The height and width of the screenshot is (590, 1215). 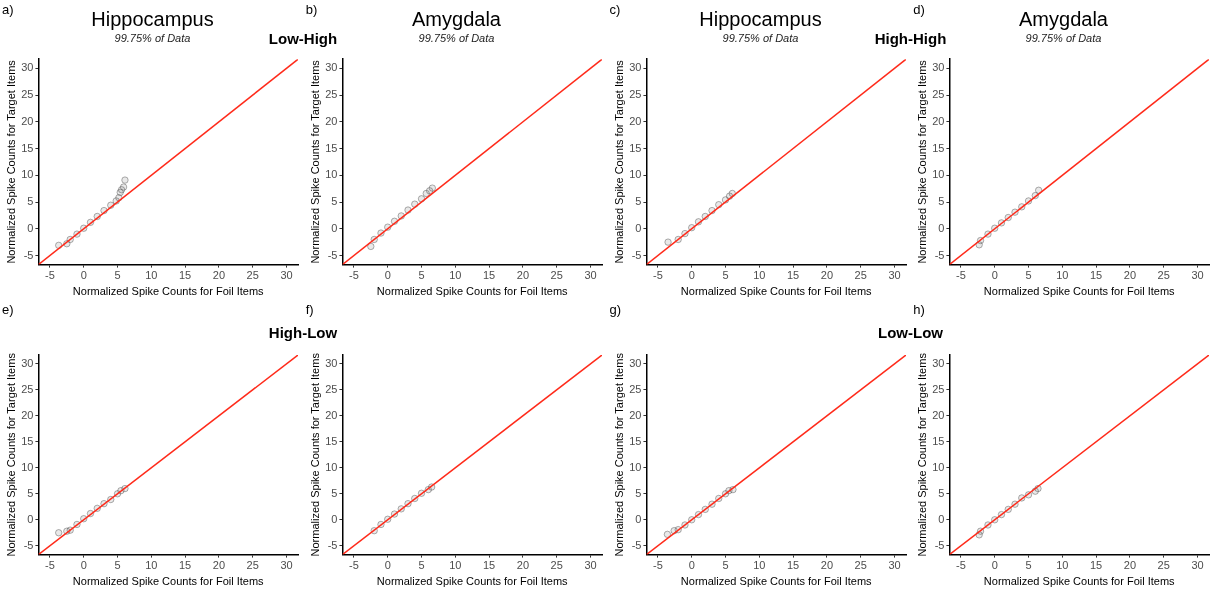 I want to click on text: b), so click(x=311, y=9).